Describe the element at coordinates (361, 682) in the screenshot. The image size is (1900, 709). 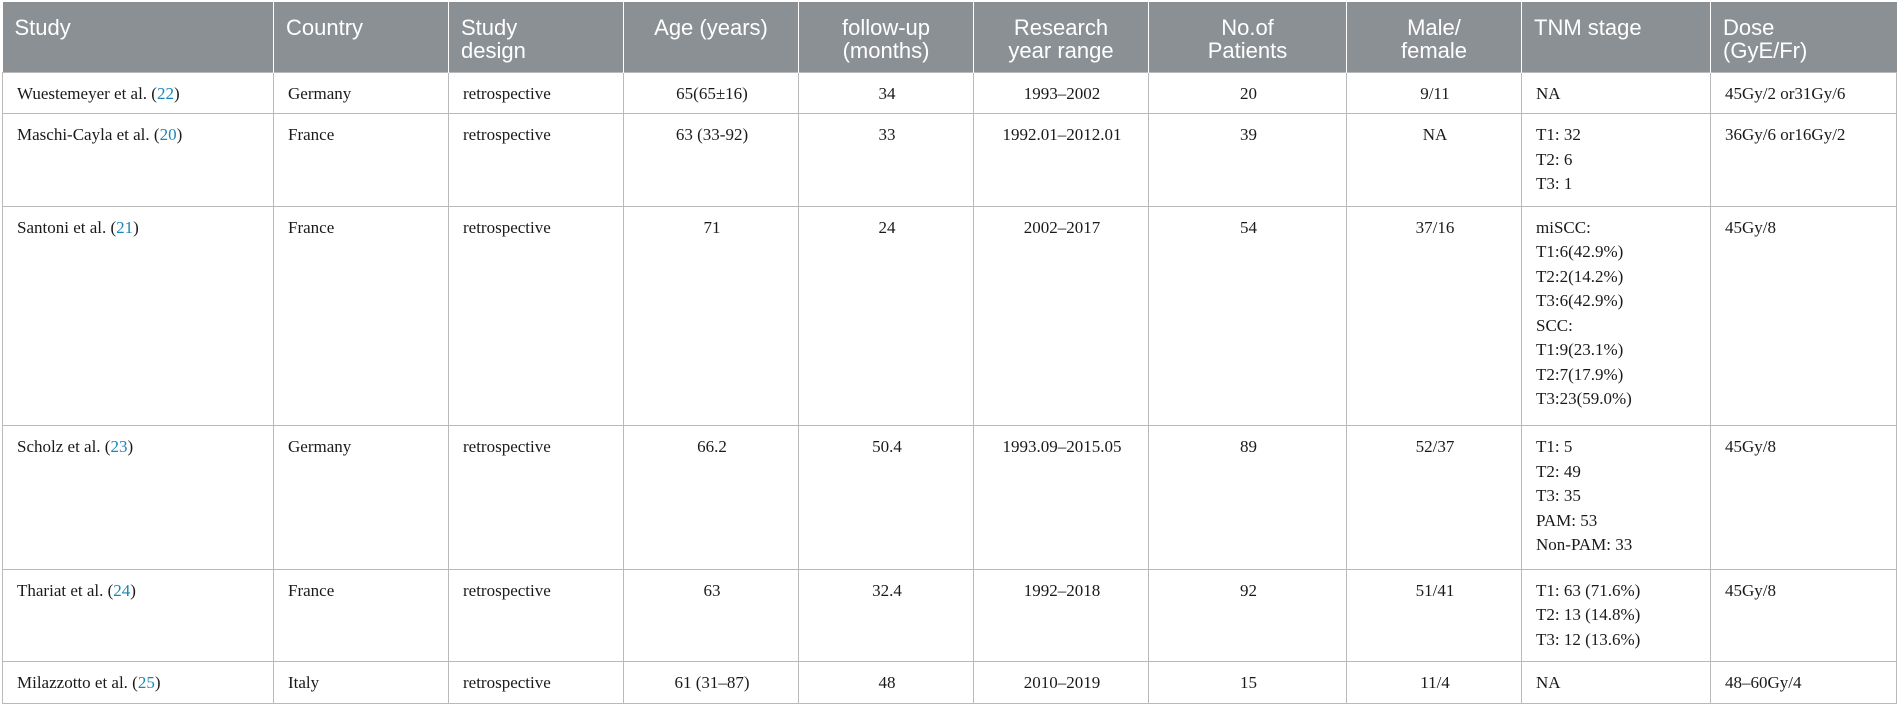
I see `country-cell: Italy` at that location.